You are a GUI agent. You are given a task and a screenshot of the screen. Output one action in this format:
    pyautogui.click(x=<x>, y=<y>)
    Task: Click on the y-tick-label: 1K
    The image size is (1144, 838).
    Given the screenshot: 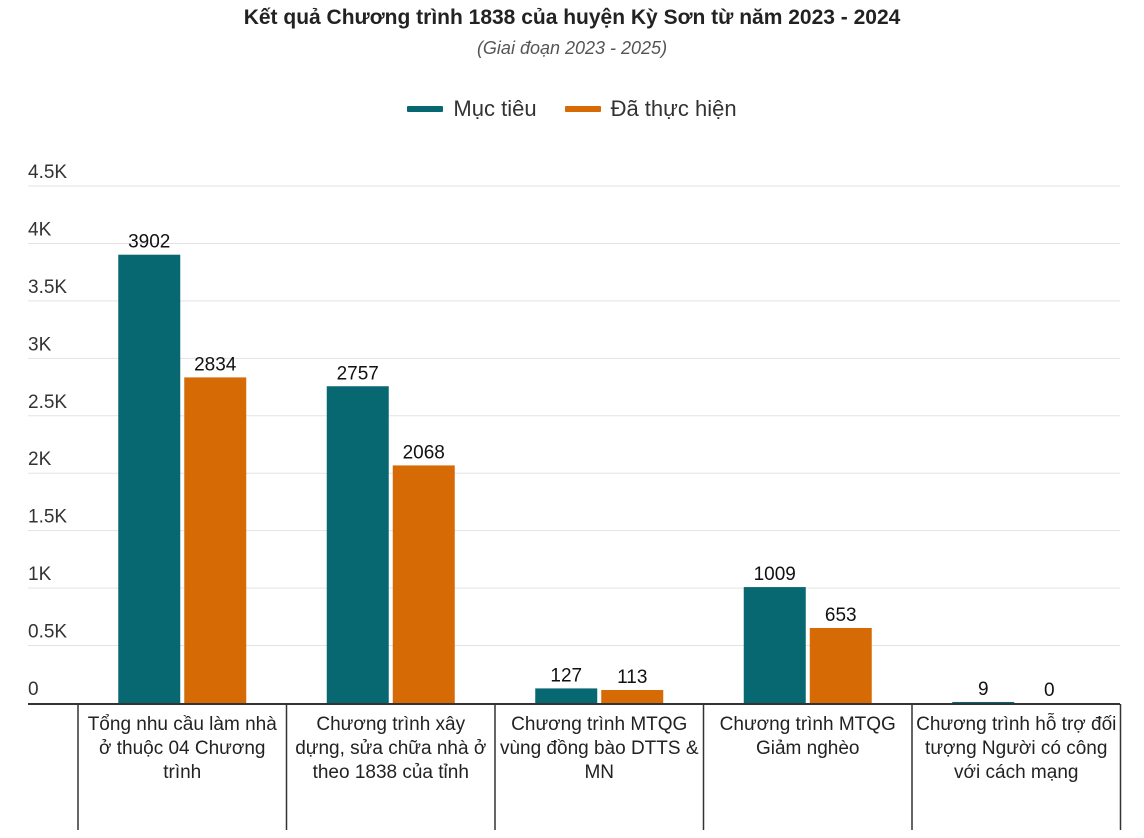 What is the action you would take?
    pyautogui.click(x=40, y=574)
    